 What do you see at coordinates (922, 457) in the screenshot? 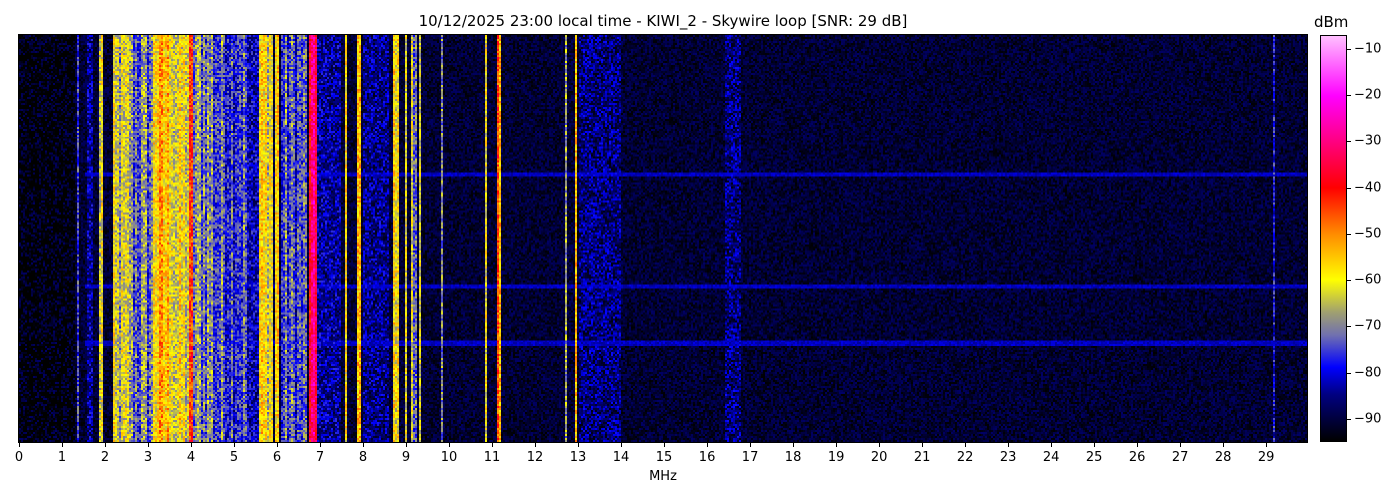
I see `x-tick-label: 21` at bounding box center [922, 457].